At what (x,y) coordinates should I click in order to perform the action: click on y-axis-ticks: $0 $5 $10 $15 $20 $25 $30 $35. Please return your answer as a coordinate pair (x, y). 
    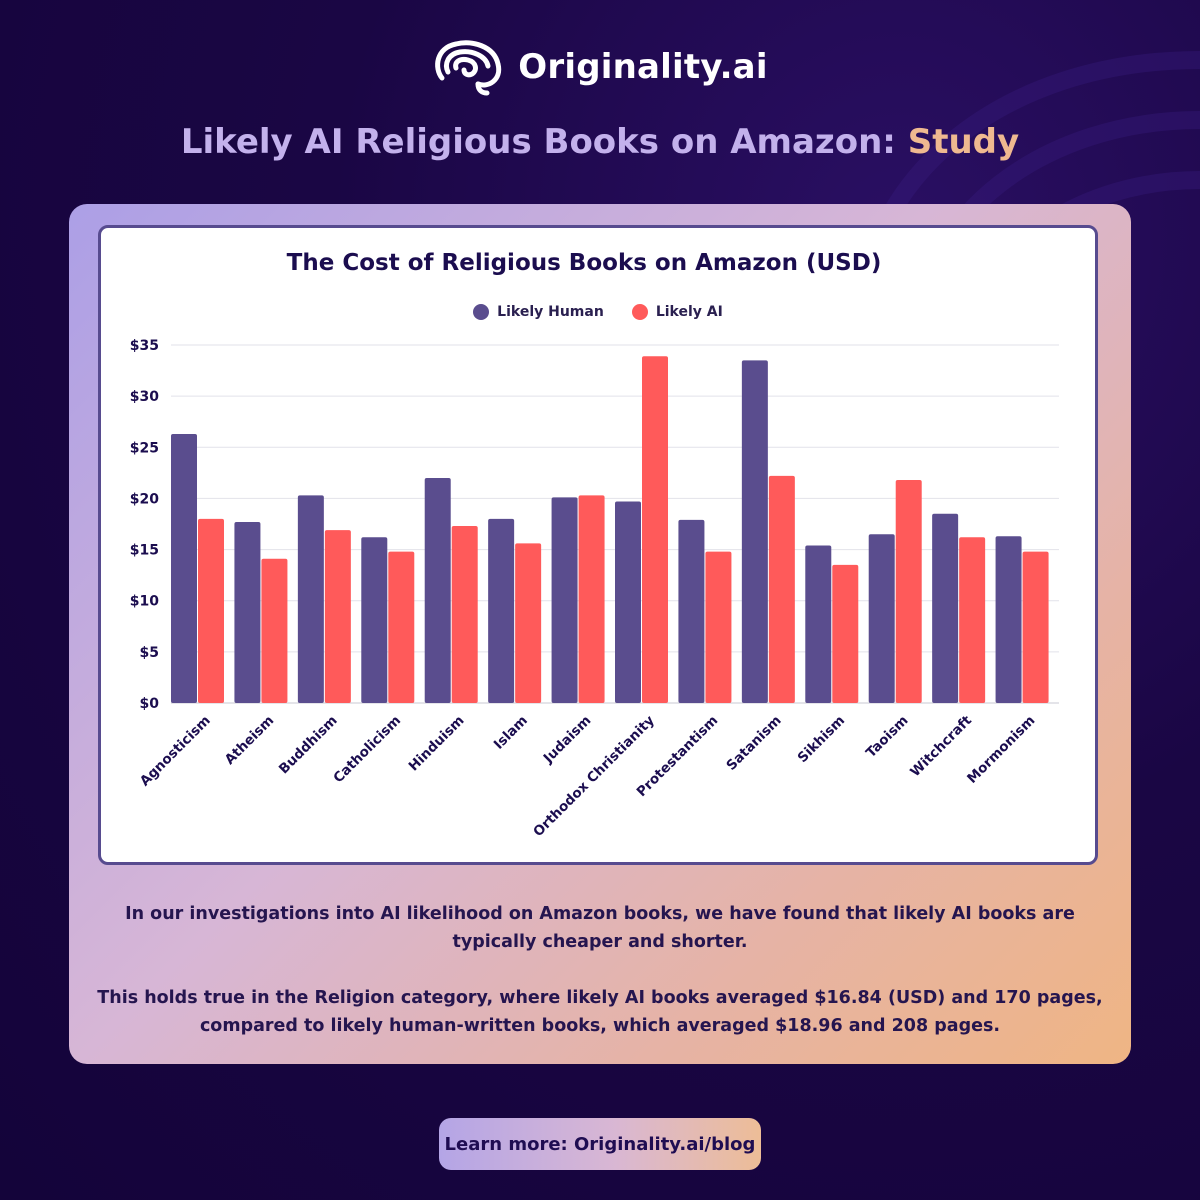
    Looking at the image, I should click on (144, 525).